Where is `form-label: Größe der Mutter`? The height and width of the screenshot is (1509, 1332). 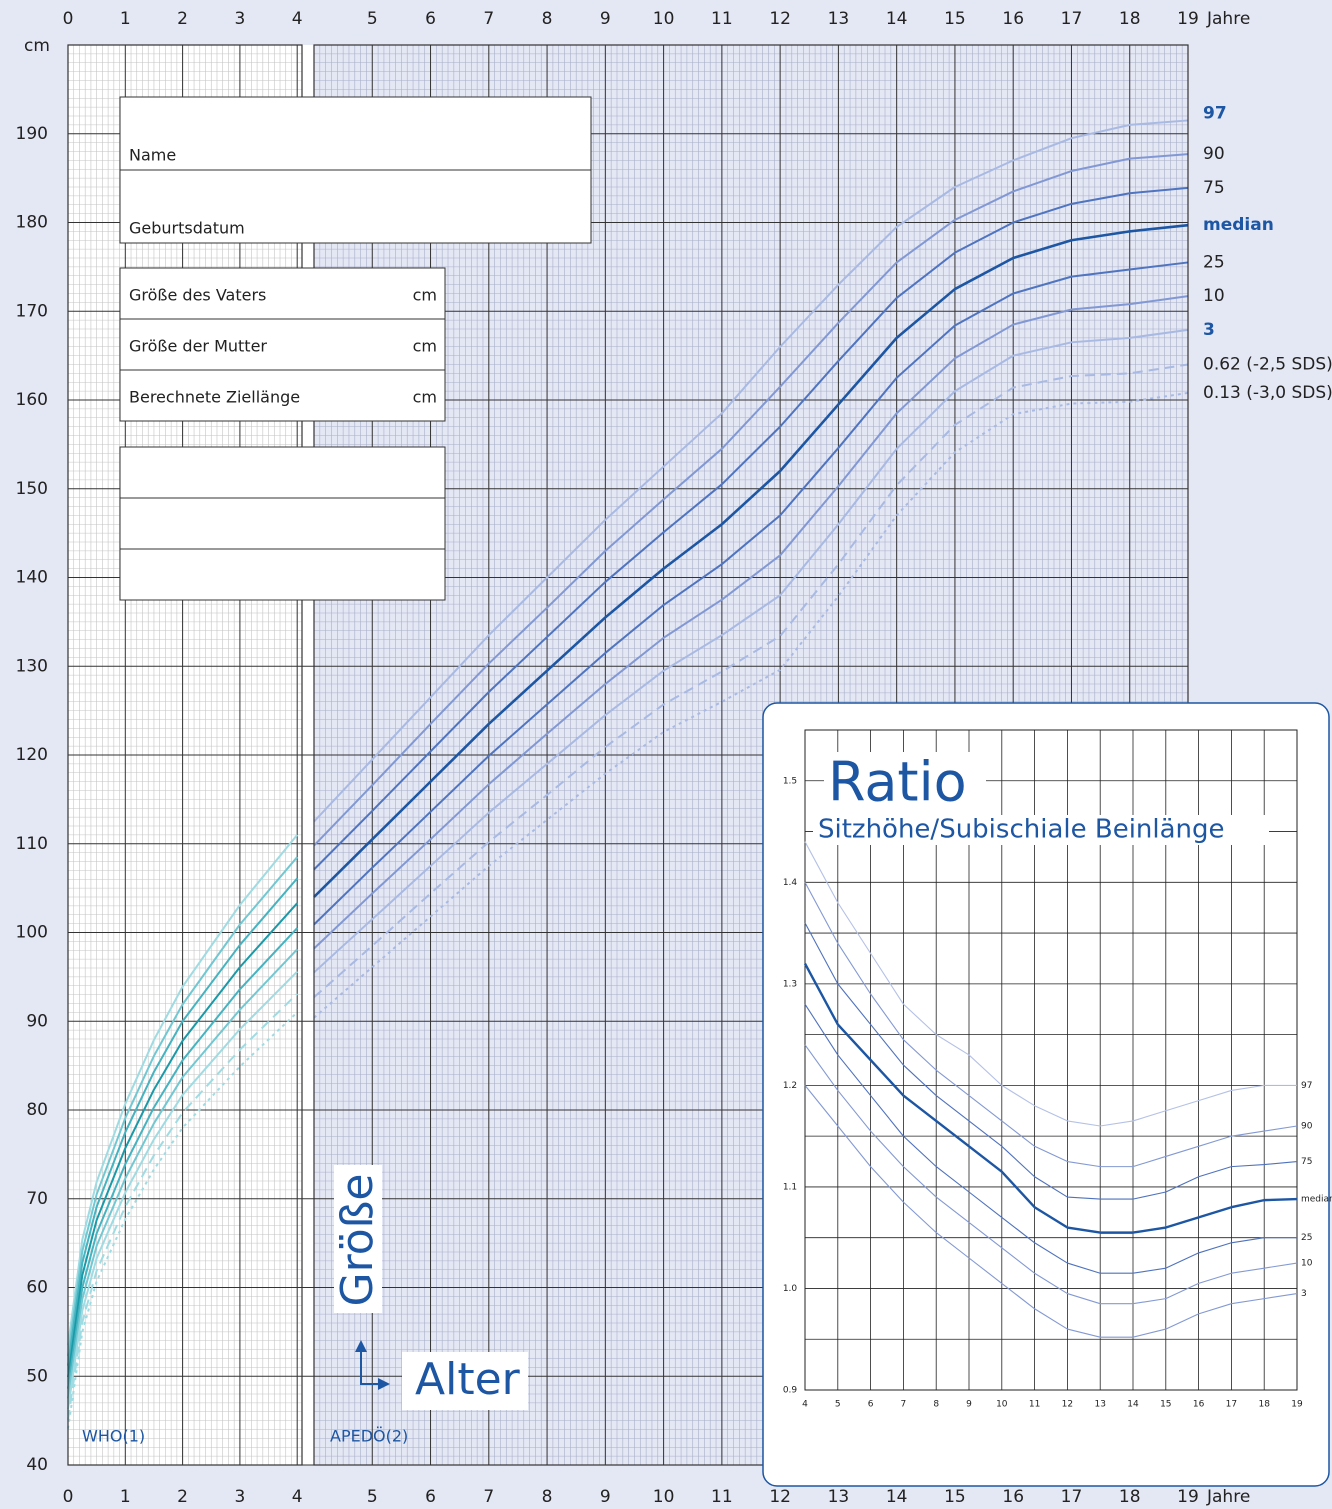
form-label: Größe der Mutter is located at coordinates (198, 346).